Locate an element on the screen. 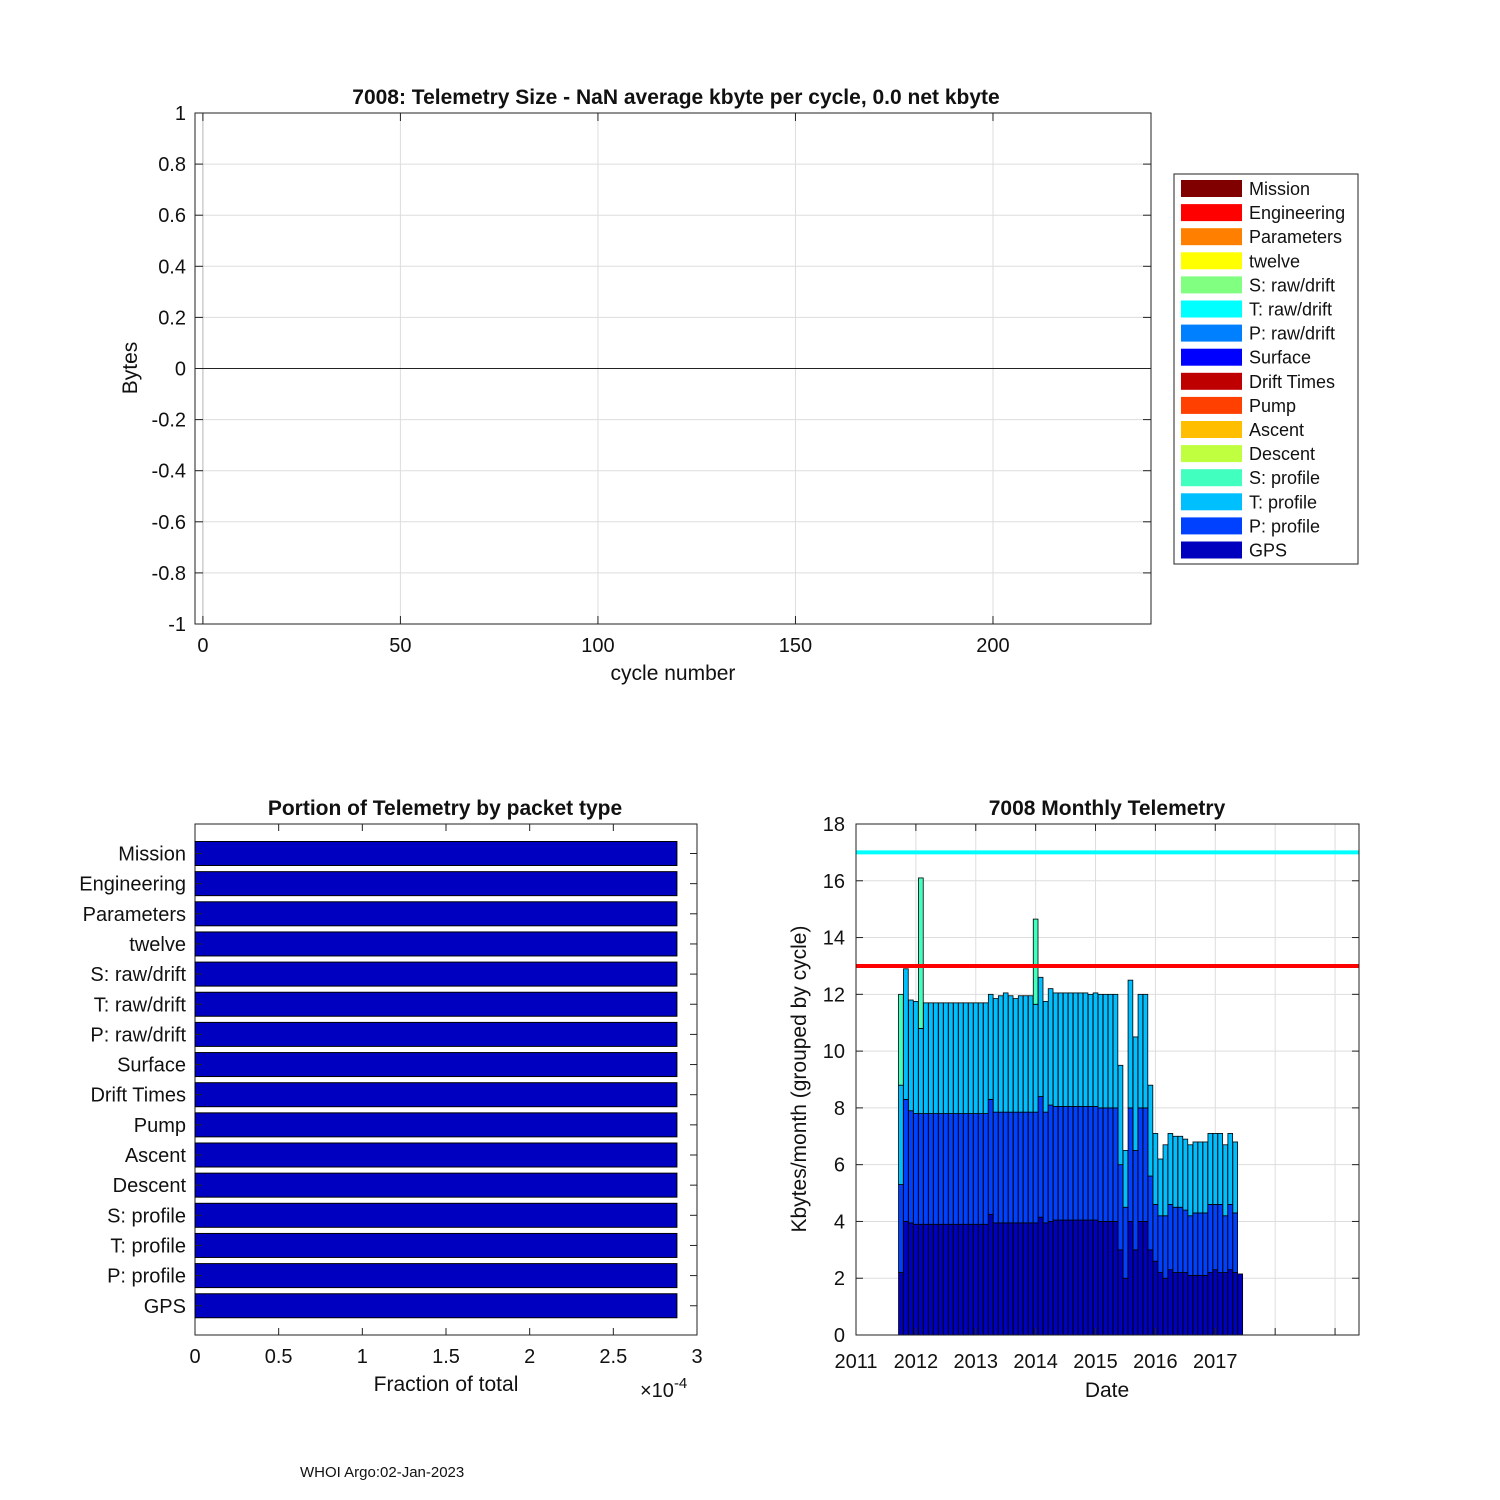 This screenshot has width=1500, height=1500. hbar-x-tick-label: 3 is located at coordinates (696, 1357).